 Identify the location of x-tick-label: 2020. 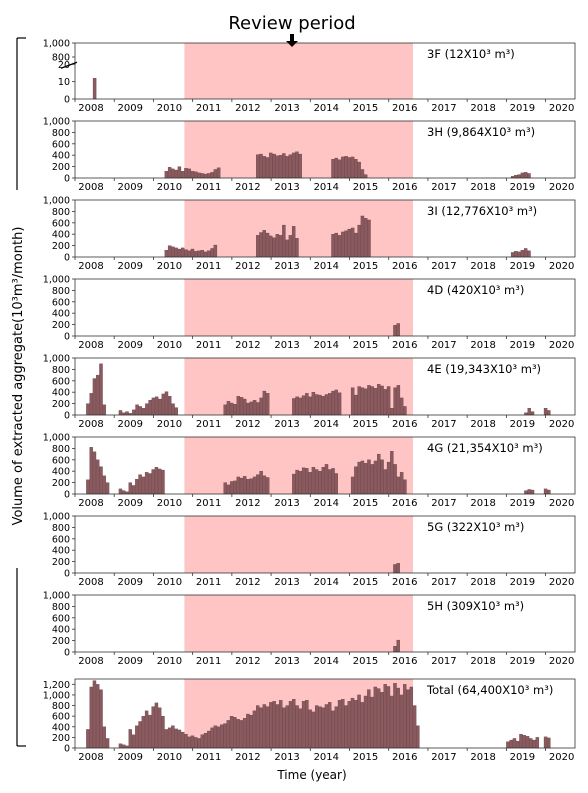
(561, 345).